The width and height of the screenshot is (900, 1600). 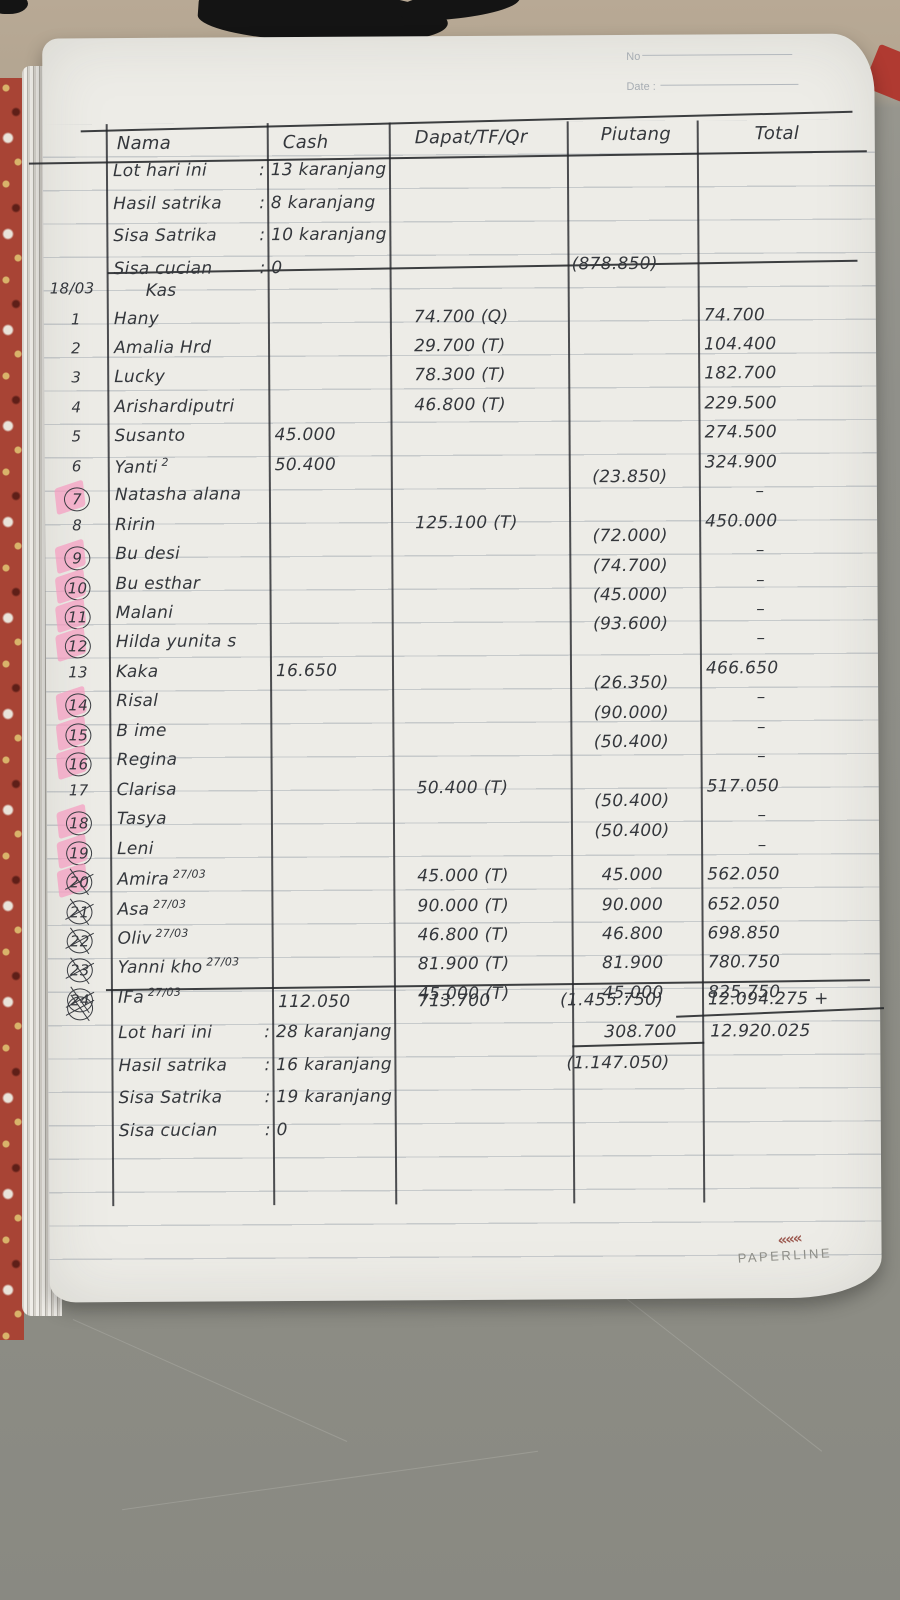 I want to click on customer-name: Arishardiputri, so click(x=174, y=406).